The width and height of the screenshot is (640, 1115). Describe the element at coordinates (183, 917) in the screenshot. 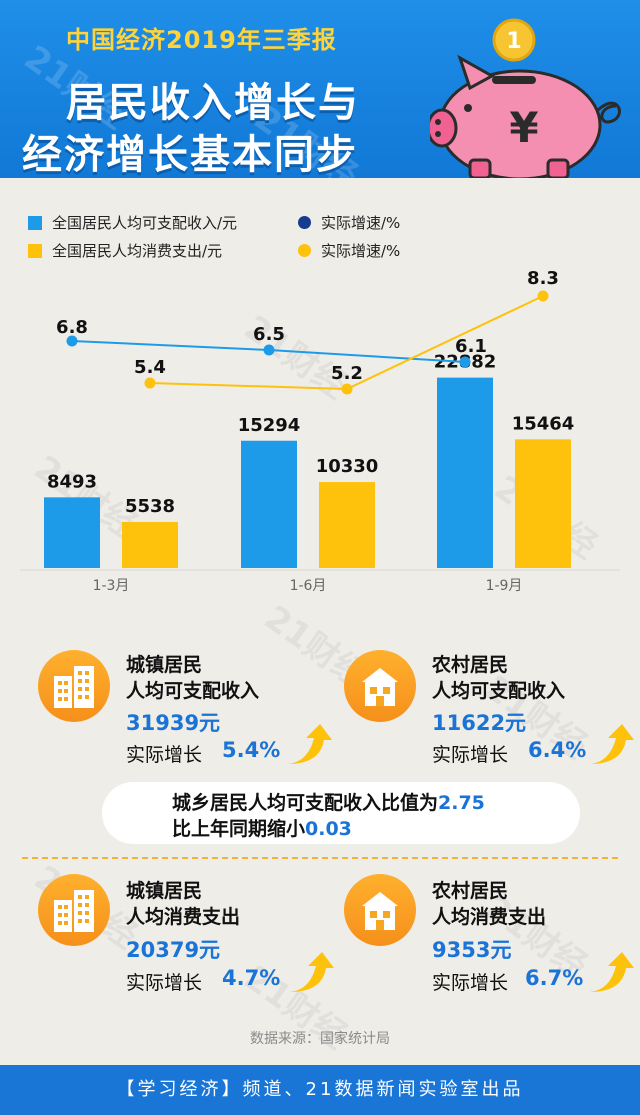

I see `urban-consume-subtitle: 人均消费支出` at that location.